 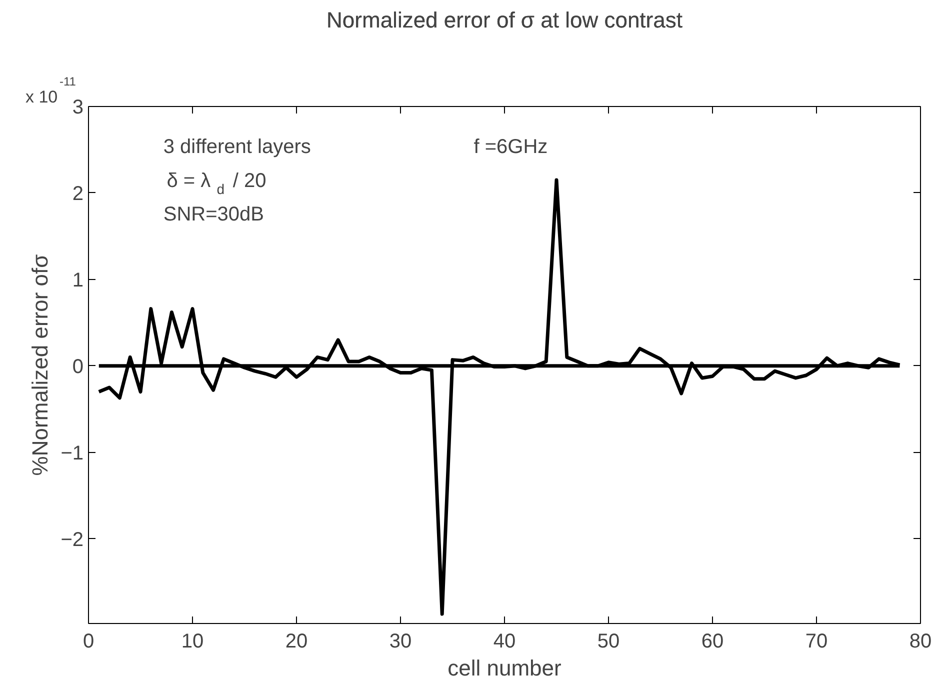 What do you see at coordinates (213, 214) in the screenshot?
I see `annotation: SNR=30dB` at bounding box center [213, 214].